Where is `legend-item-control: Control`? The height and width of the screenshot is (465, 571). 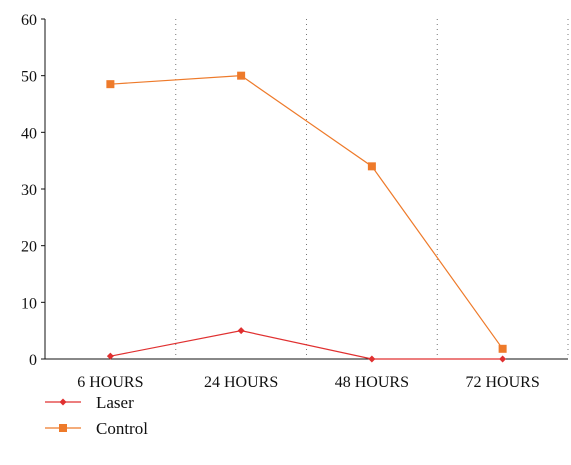
legend-item-control: Control is located at coordinates (96, 428).